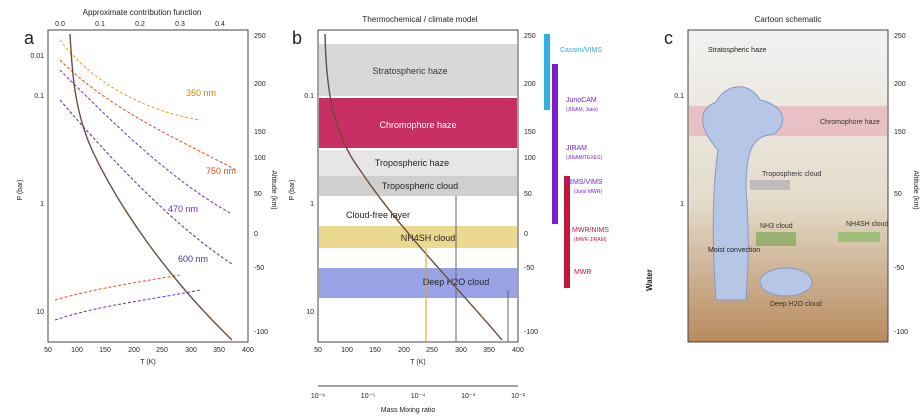 This screenshot has height=420, width=924. What do you see at coordinates (588, 192) in the screenshot?
I see `inst-nims-vims-sub: (Juno MWR)` at bounding box center [588, 192].